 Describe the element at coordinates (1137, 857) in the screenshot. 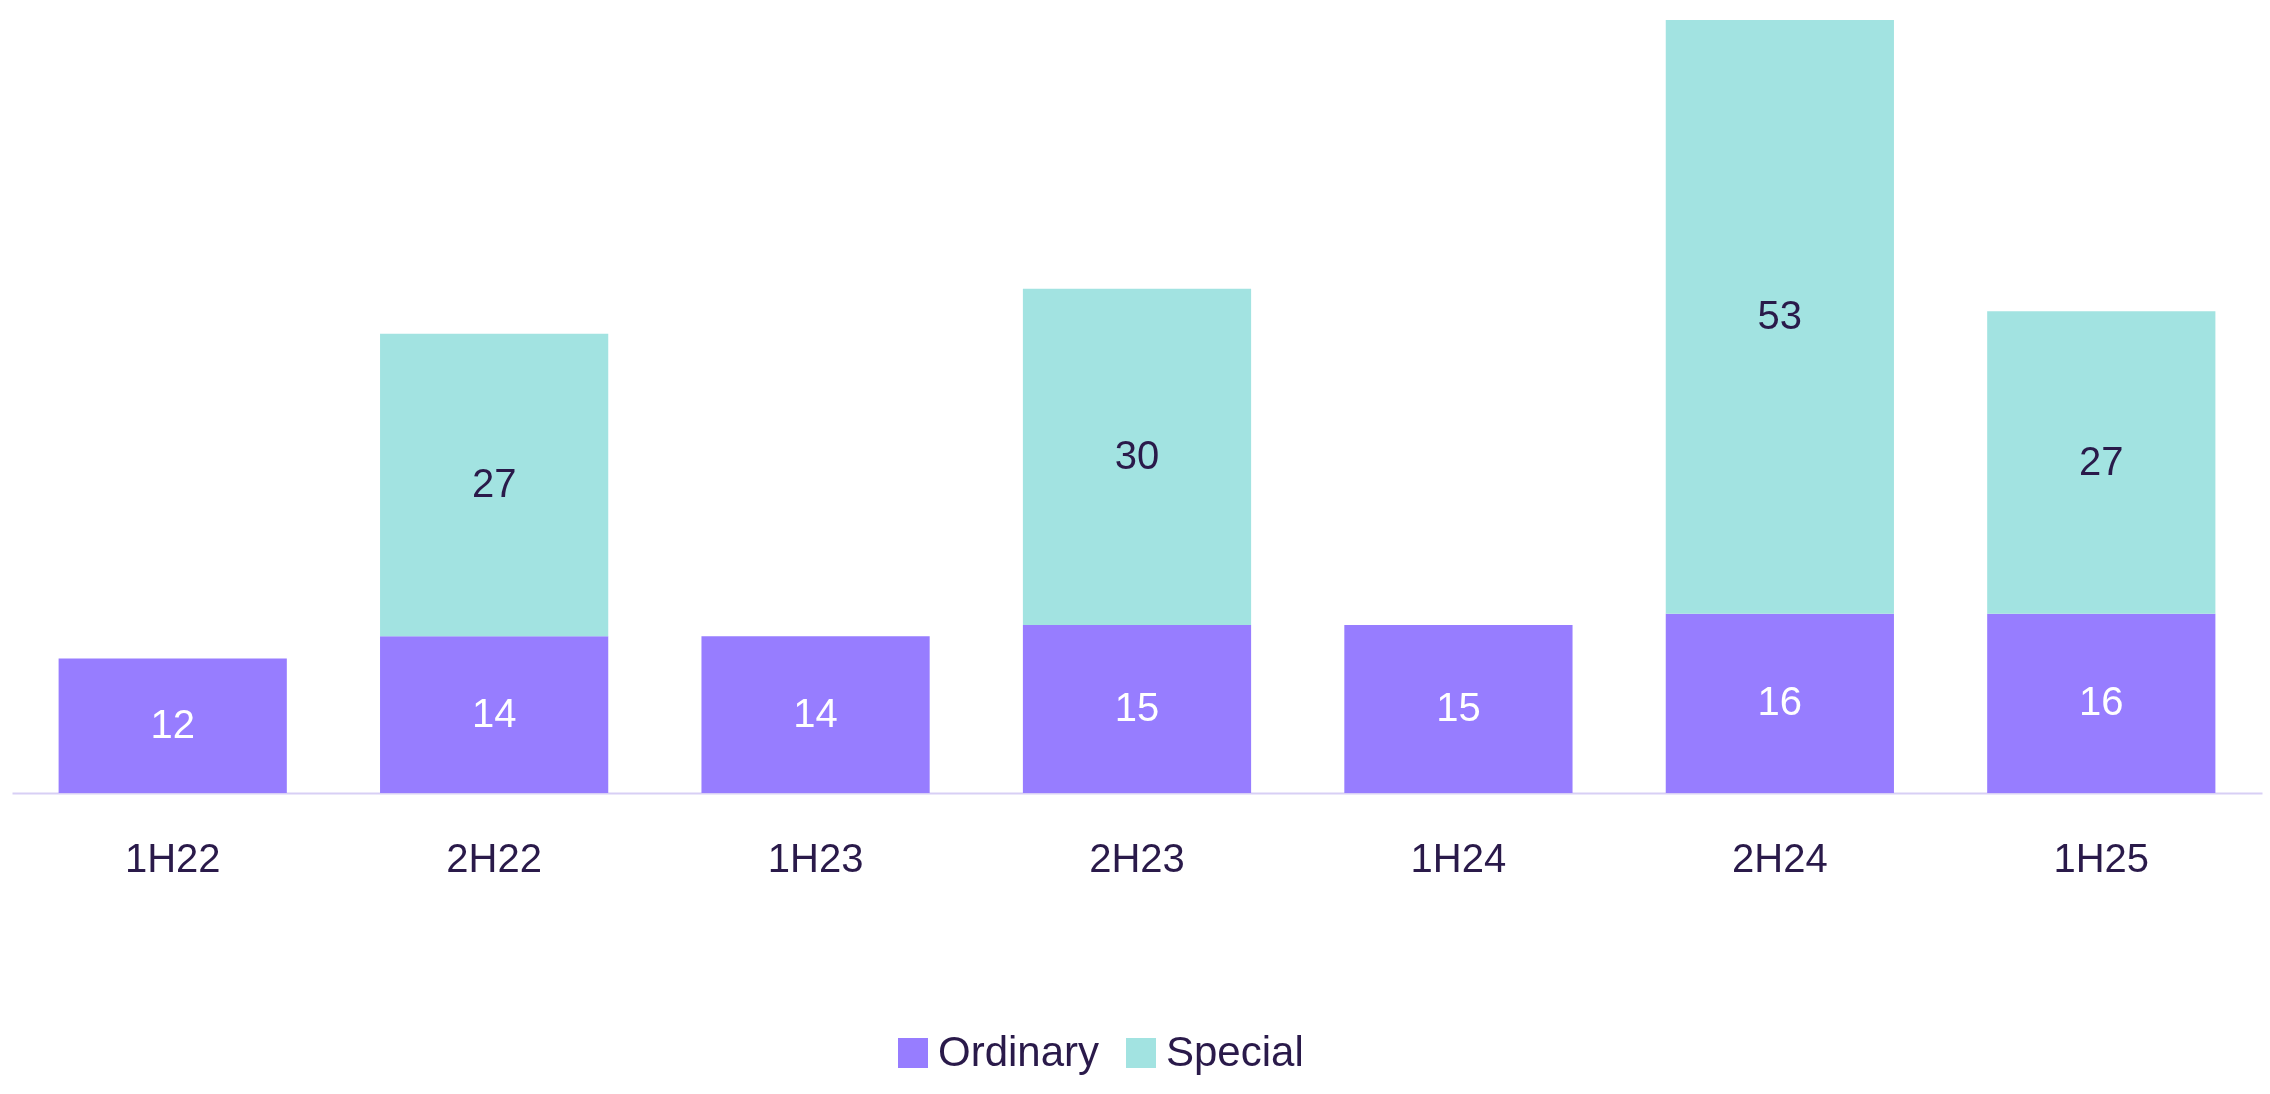

I see `x-tick-label: 2H23` at that location.